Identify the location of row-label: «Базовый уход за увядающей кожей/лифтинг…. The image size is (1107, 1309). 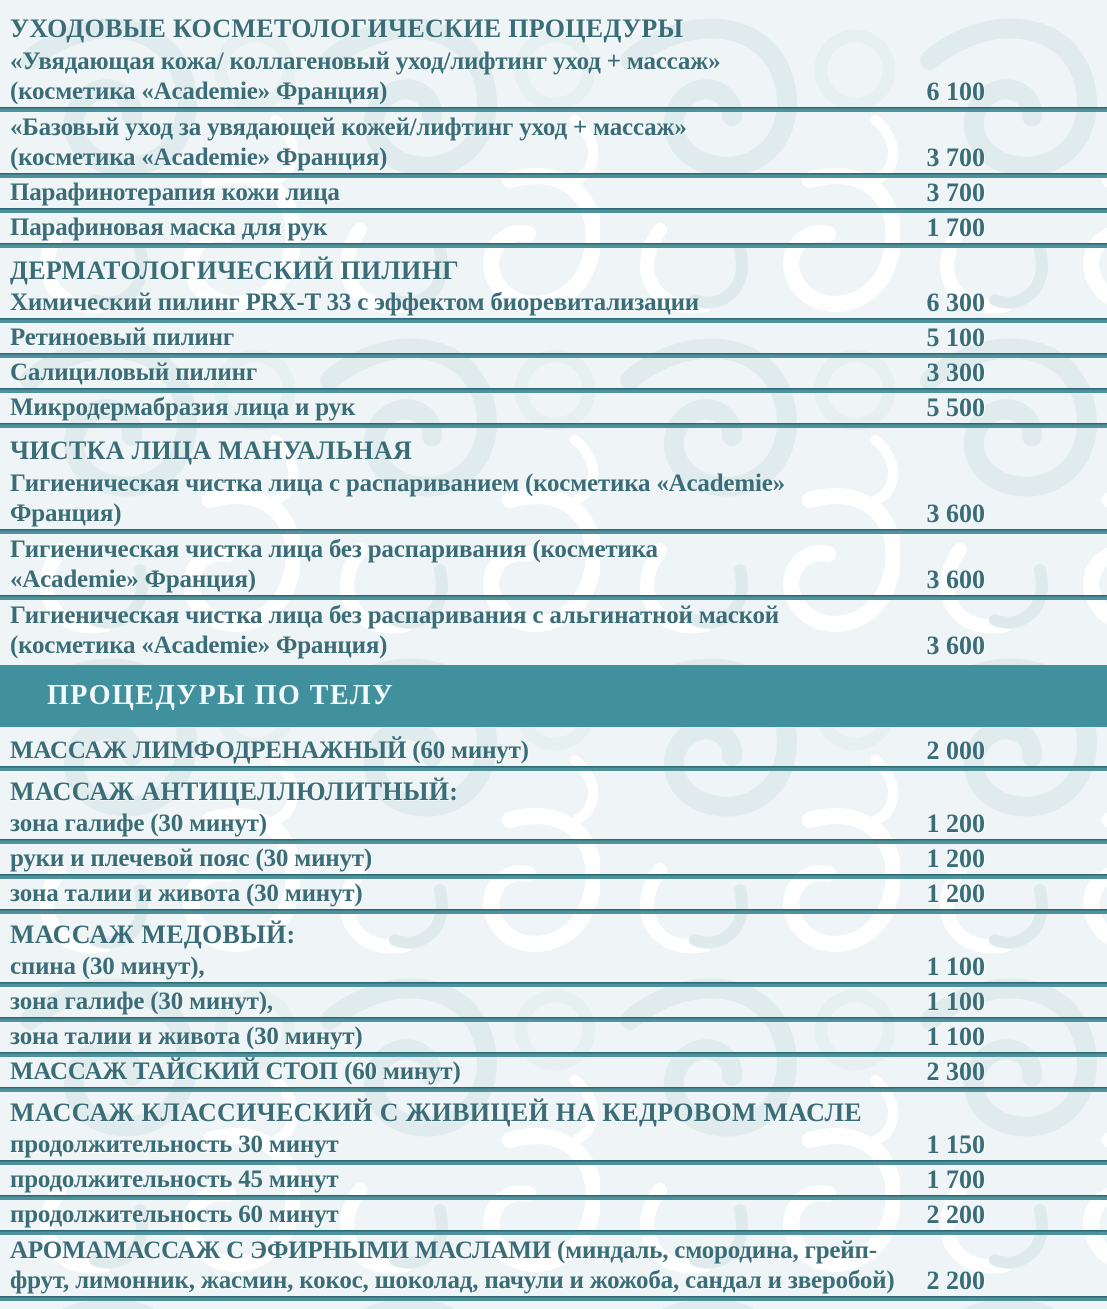
(431, 142).